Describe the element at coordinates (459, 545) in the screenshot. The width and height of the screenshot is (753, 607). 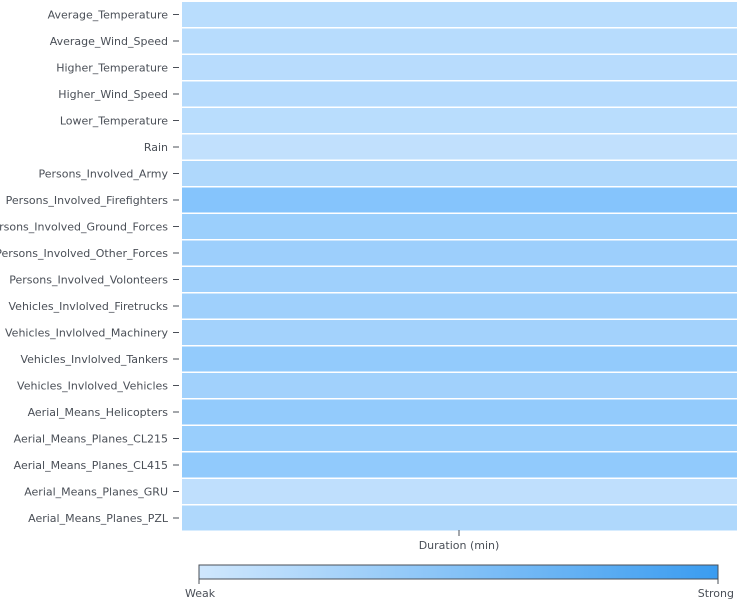
I see `x-axis-title: Duration (min)` at that location.